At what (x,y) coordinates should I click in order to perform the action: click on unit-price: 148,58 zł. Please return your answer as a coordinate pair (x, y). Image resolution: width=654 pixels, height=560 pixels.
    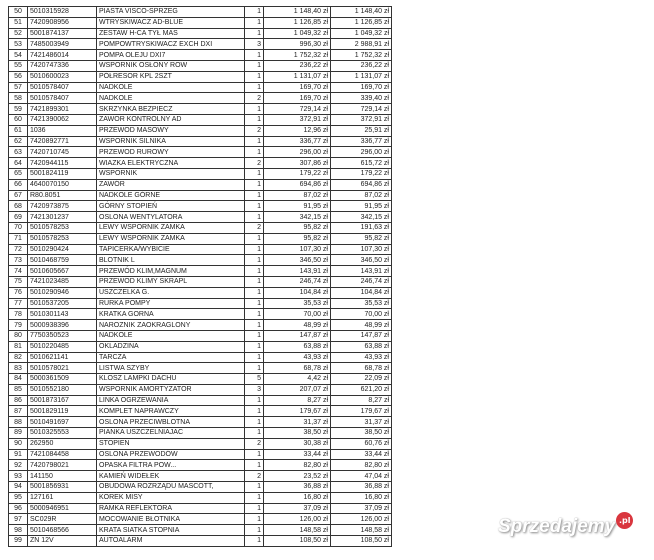
    Looking at the image, I should click on (297, 530).